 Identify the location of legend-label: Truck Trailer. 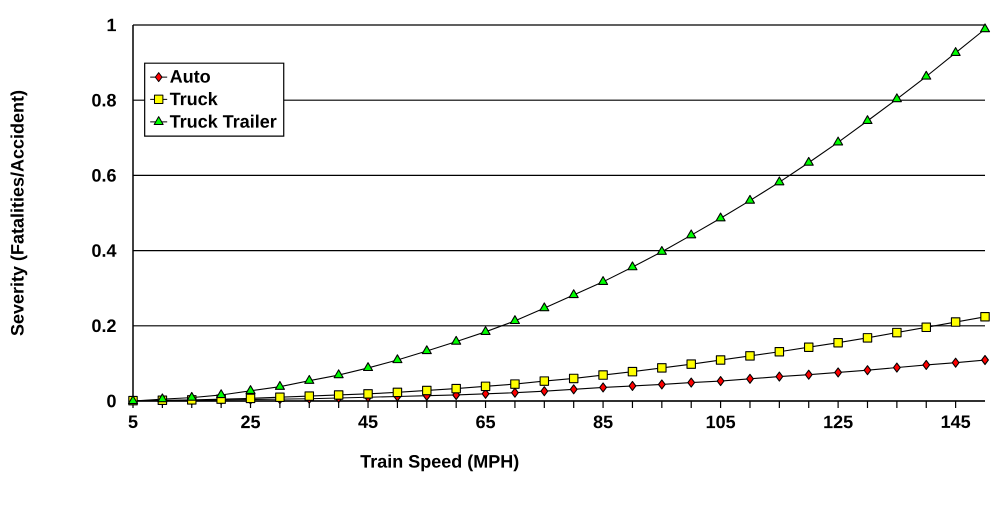
(223, 121).